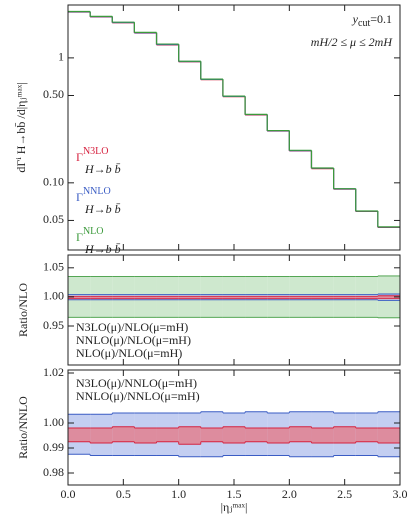 The height and width of the screenshot is (519, 409). What do you see at coordinates (234, 507) in the screenshot?
I see `x-axis-label: |ηⱼᵐᵃˣ|` at bounding box center [234, 507].